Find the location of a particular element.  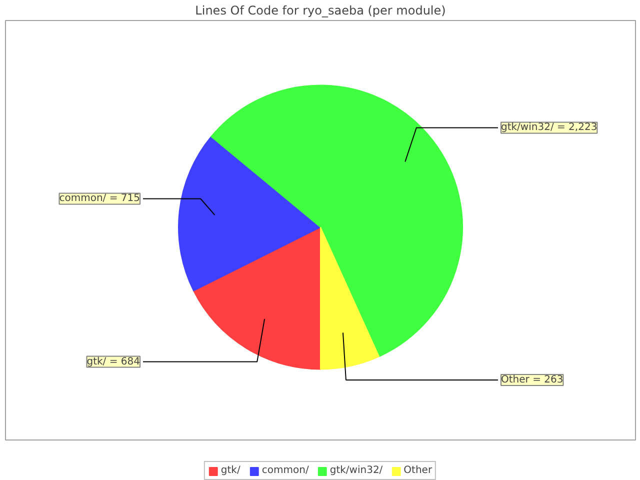

legend-label: Other is located at coordinates (418, 470).